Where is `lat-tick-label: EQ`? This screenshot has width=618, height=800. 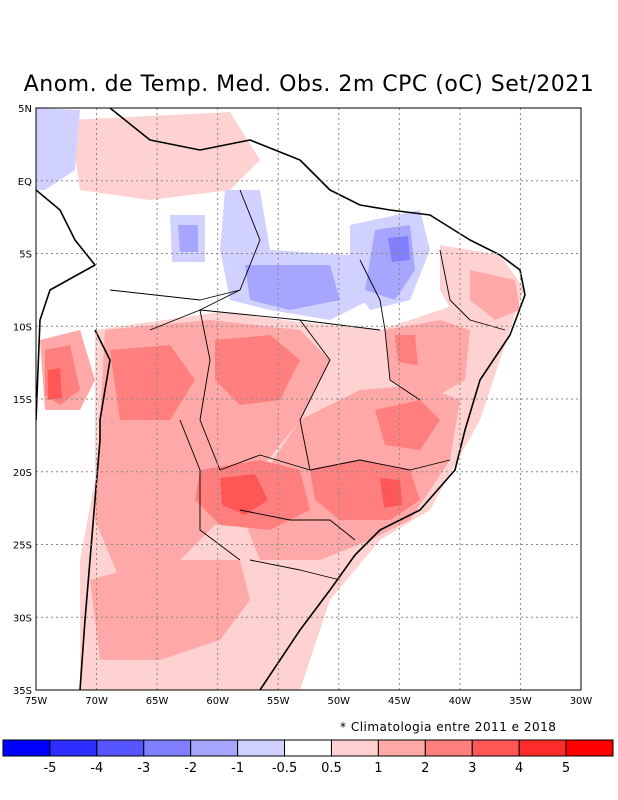
lat-tick-label: EQ is located at coordinates (25, 182).